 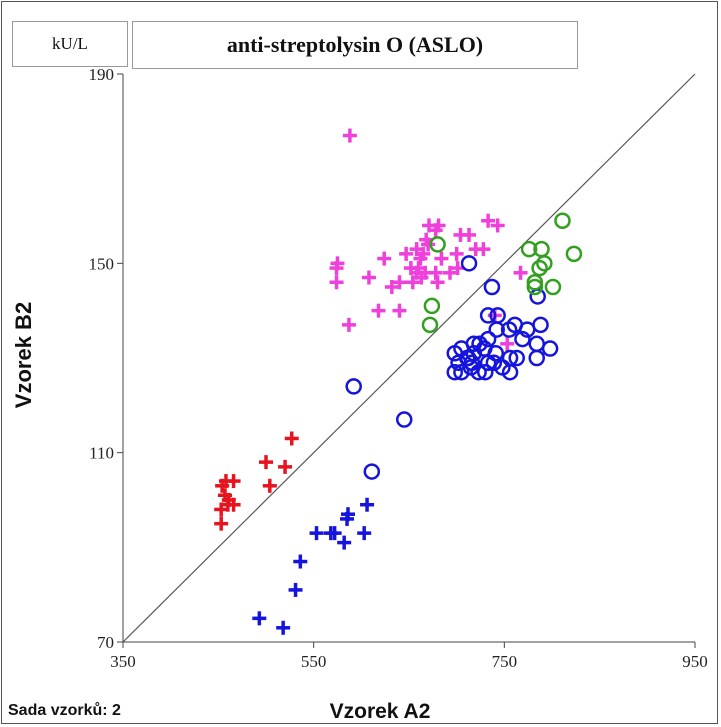 What do you see at coordinates (695, 661) in the screenshot?
I see `x-tick-label: 950` at bounding box center [695, 661].